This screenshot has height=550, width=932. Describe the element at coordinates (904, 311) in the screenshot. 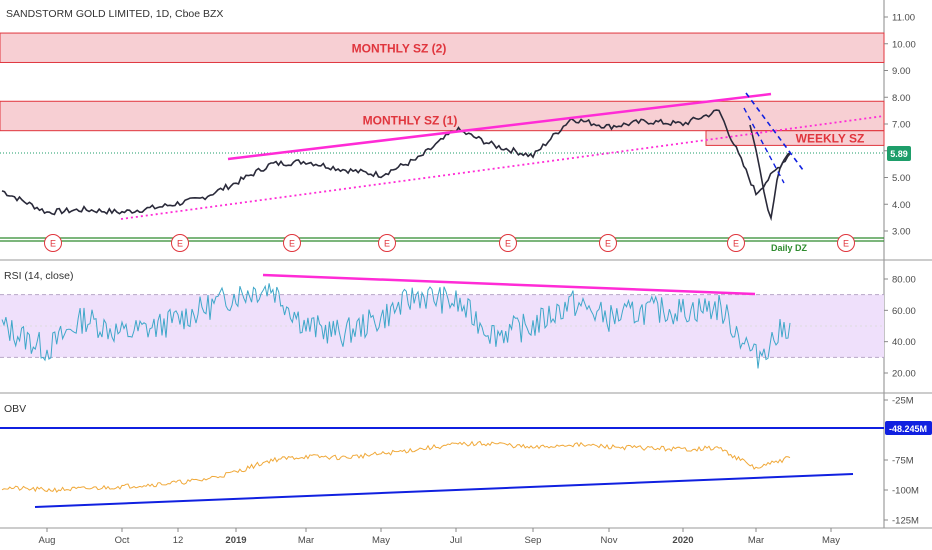

I see `rsi-tick-label: 60.00` at that location.